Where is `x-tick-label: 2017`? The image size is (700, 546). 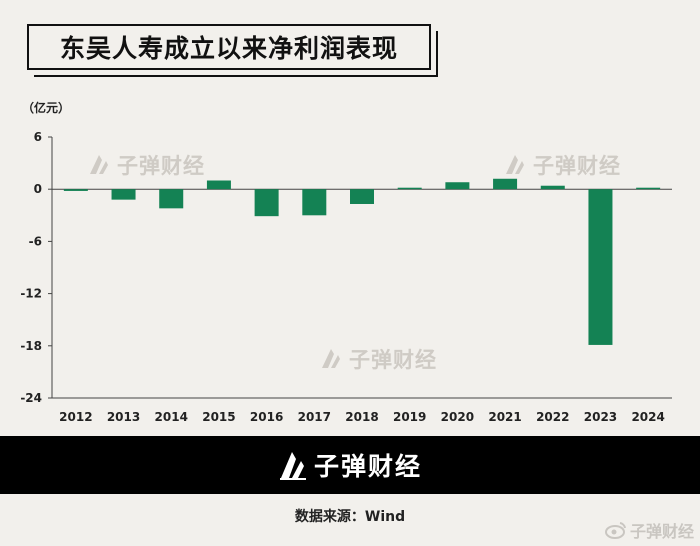 x-tick-label: 2017 is located at coordinates (314, 417).